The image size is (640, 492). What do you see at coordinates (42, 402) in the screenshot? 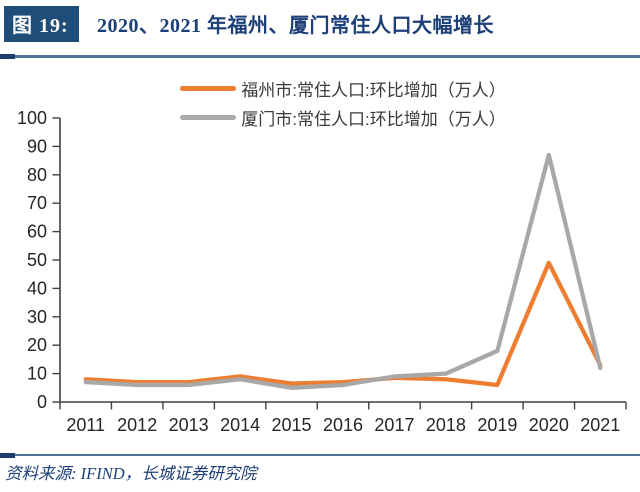
I see `y-tick-label: 0` at bounding box center [42, 402].